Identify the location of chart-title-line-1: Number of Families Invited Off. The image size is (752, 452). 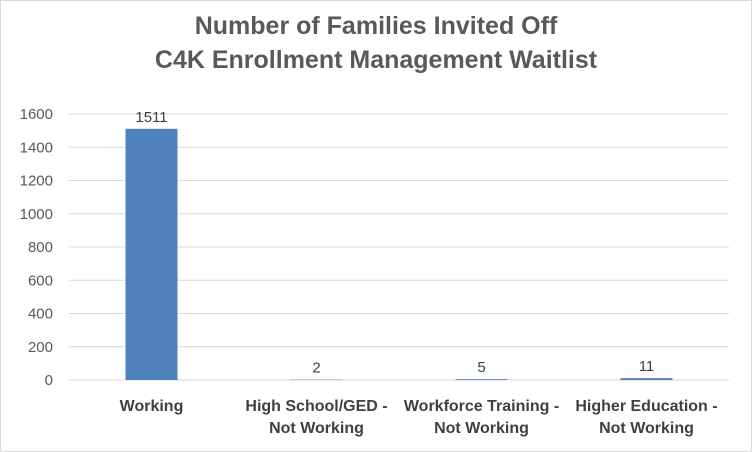
(376, 26).